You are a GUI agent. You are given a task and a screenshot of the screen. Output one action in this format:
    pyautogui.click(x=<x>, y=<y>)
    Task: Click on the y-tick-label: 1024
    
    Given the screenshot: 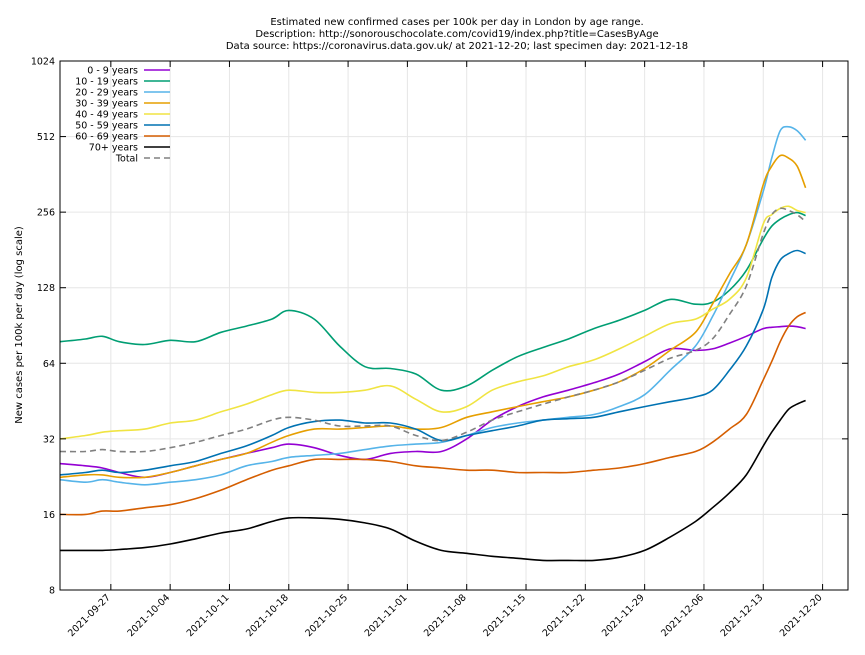 What is the action you would take?
    pyautogui.click(x=43, y=62)
    